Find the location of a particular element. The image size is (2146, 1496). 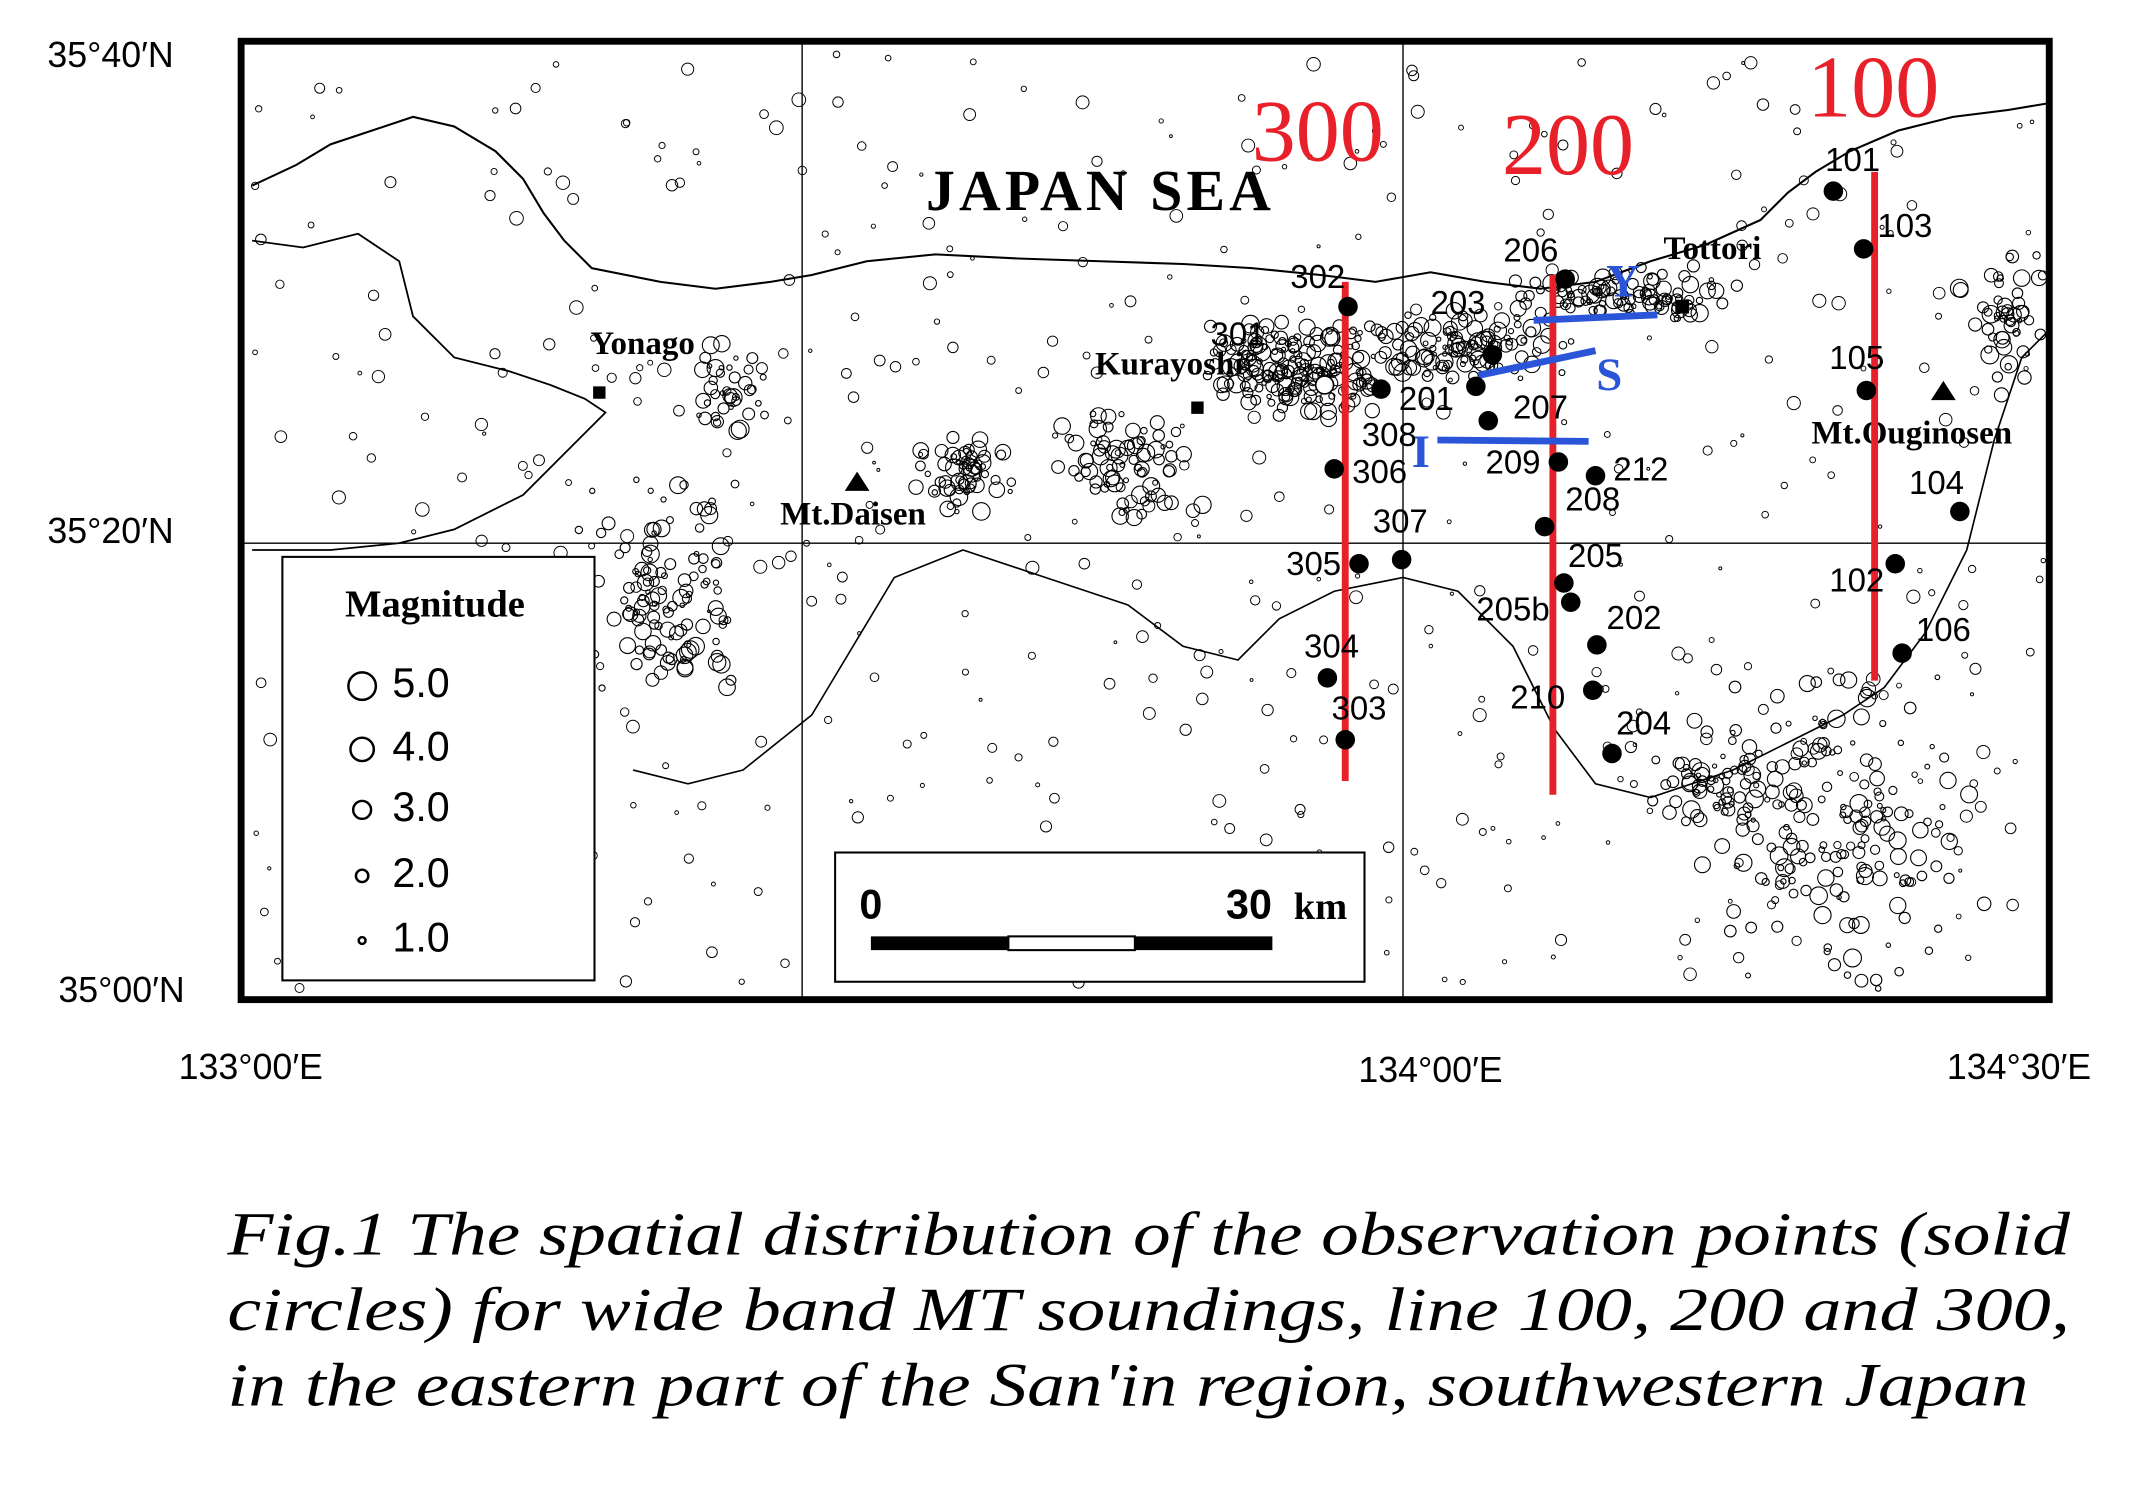

city-marker is located at coordinates (1682, 306).